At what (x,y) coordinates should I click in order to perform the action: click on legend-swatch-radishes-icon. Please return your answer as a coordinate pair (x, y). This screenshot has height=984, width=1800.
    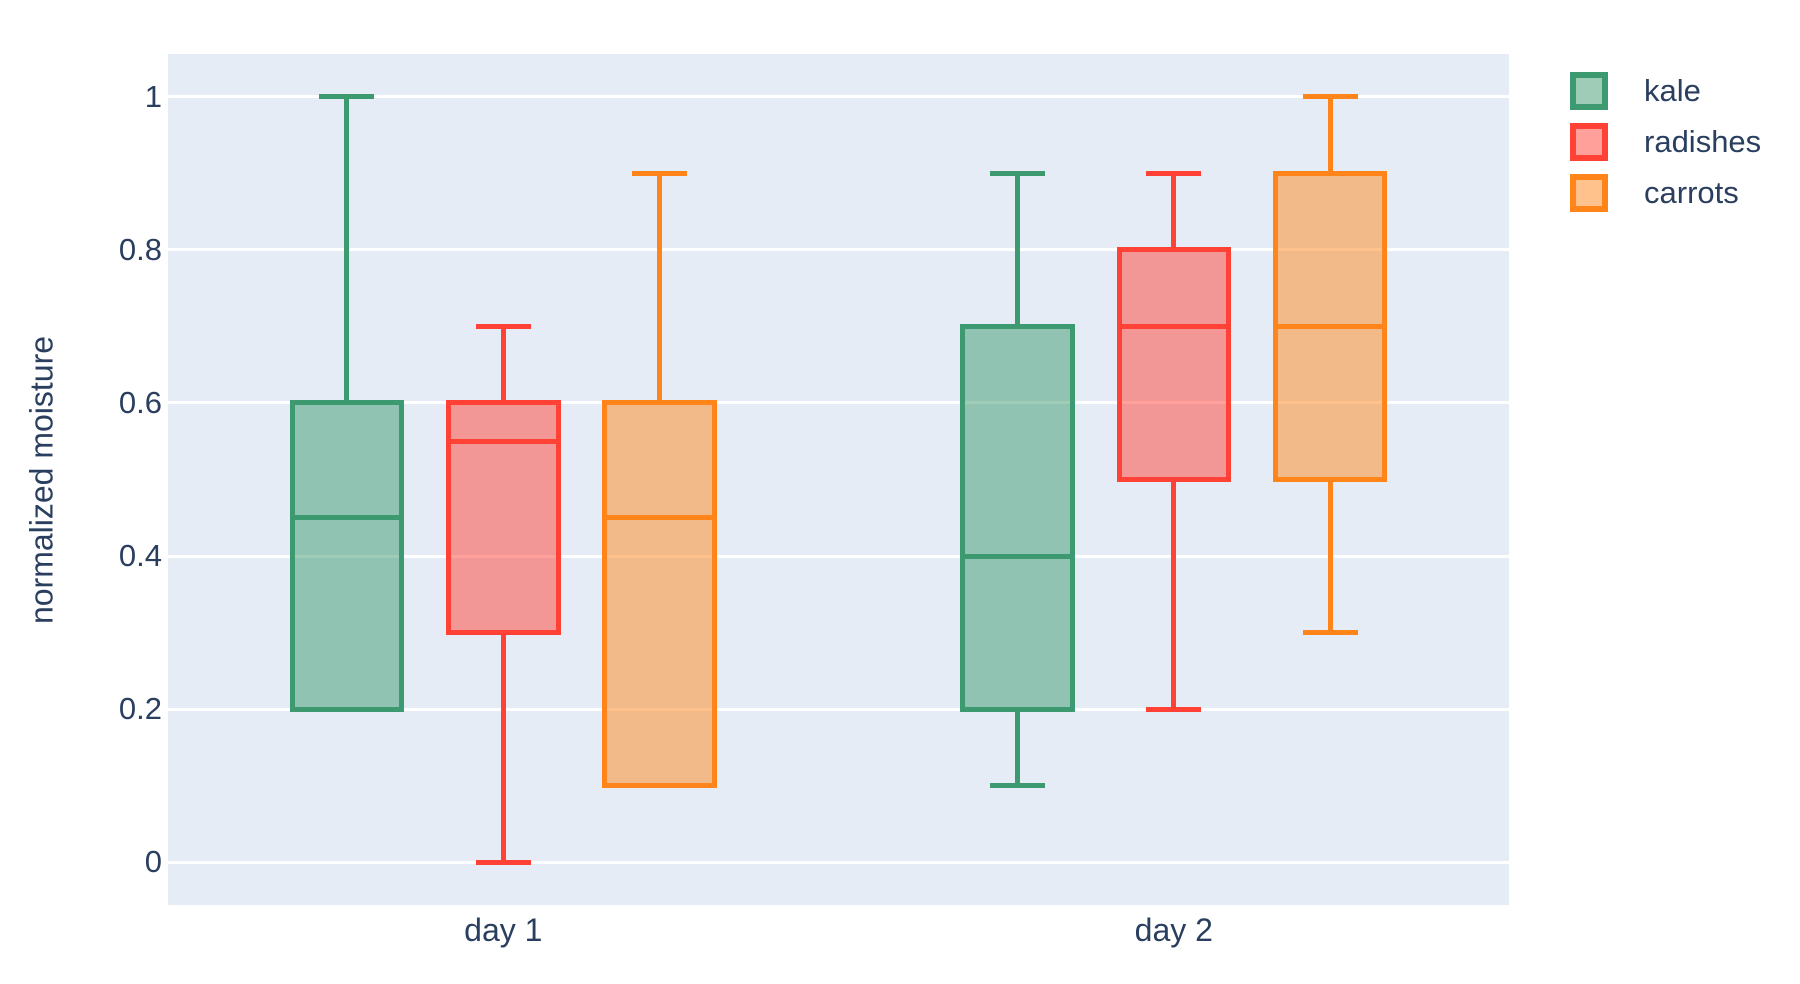
    Looking at the image, I should click on (1589, 142).